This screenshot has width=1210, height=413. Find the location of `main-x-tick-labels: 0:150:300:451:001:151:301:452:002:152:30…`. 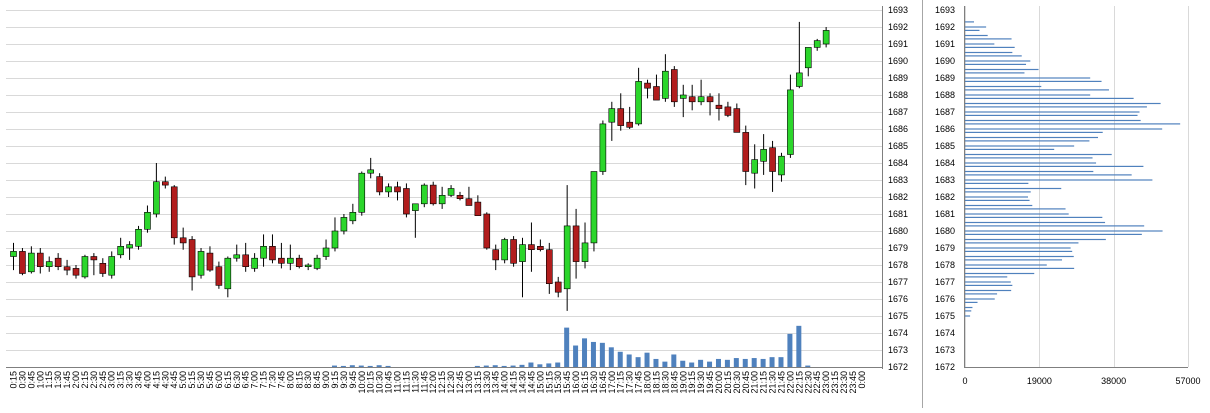

main-x-tick-labels: 0:150:300:451:001:151:301:452:002:152:30… is located at coordinates (438, 382).